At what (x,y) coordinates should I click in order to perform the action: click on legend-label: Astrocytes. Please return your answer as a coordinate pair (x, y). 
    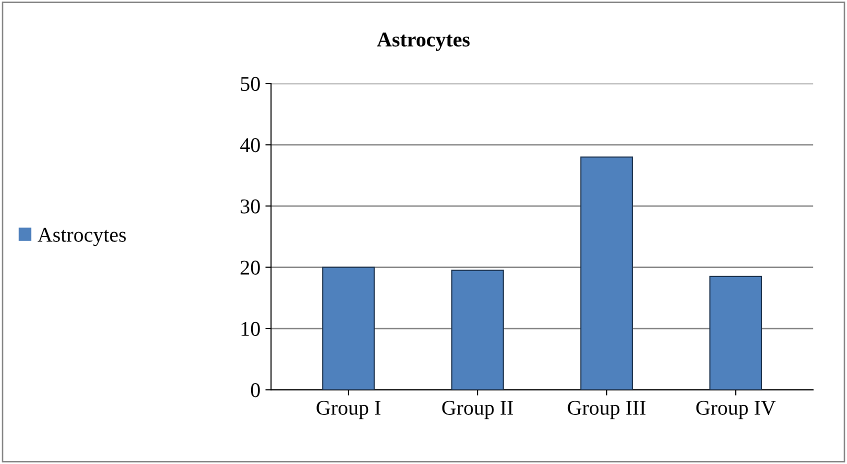
    Looking at the image, I should click on (82, 237).